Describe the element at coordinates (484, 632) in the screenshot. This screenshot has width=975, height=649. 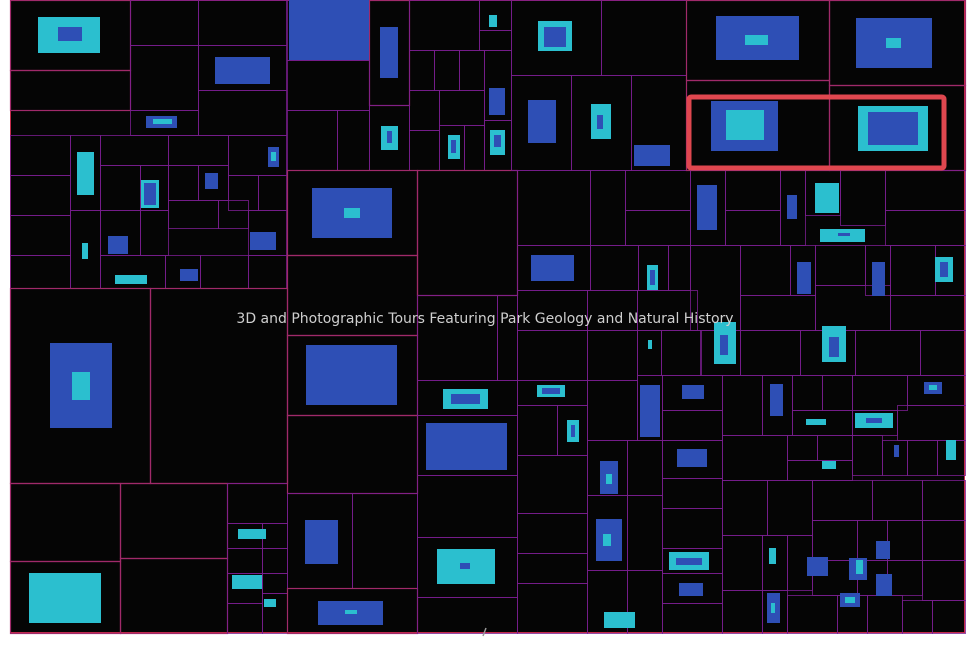
I see `cursor-mark` at that location.